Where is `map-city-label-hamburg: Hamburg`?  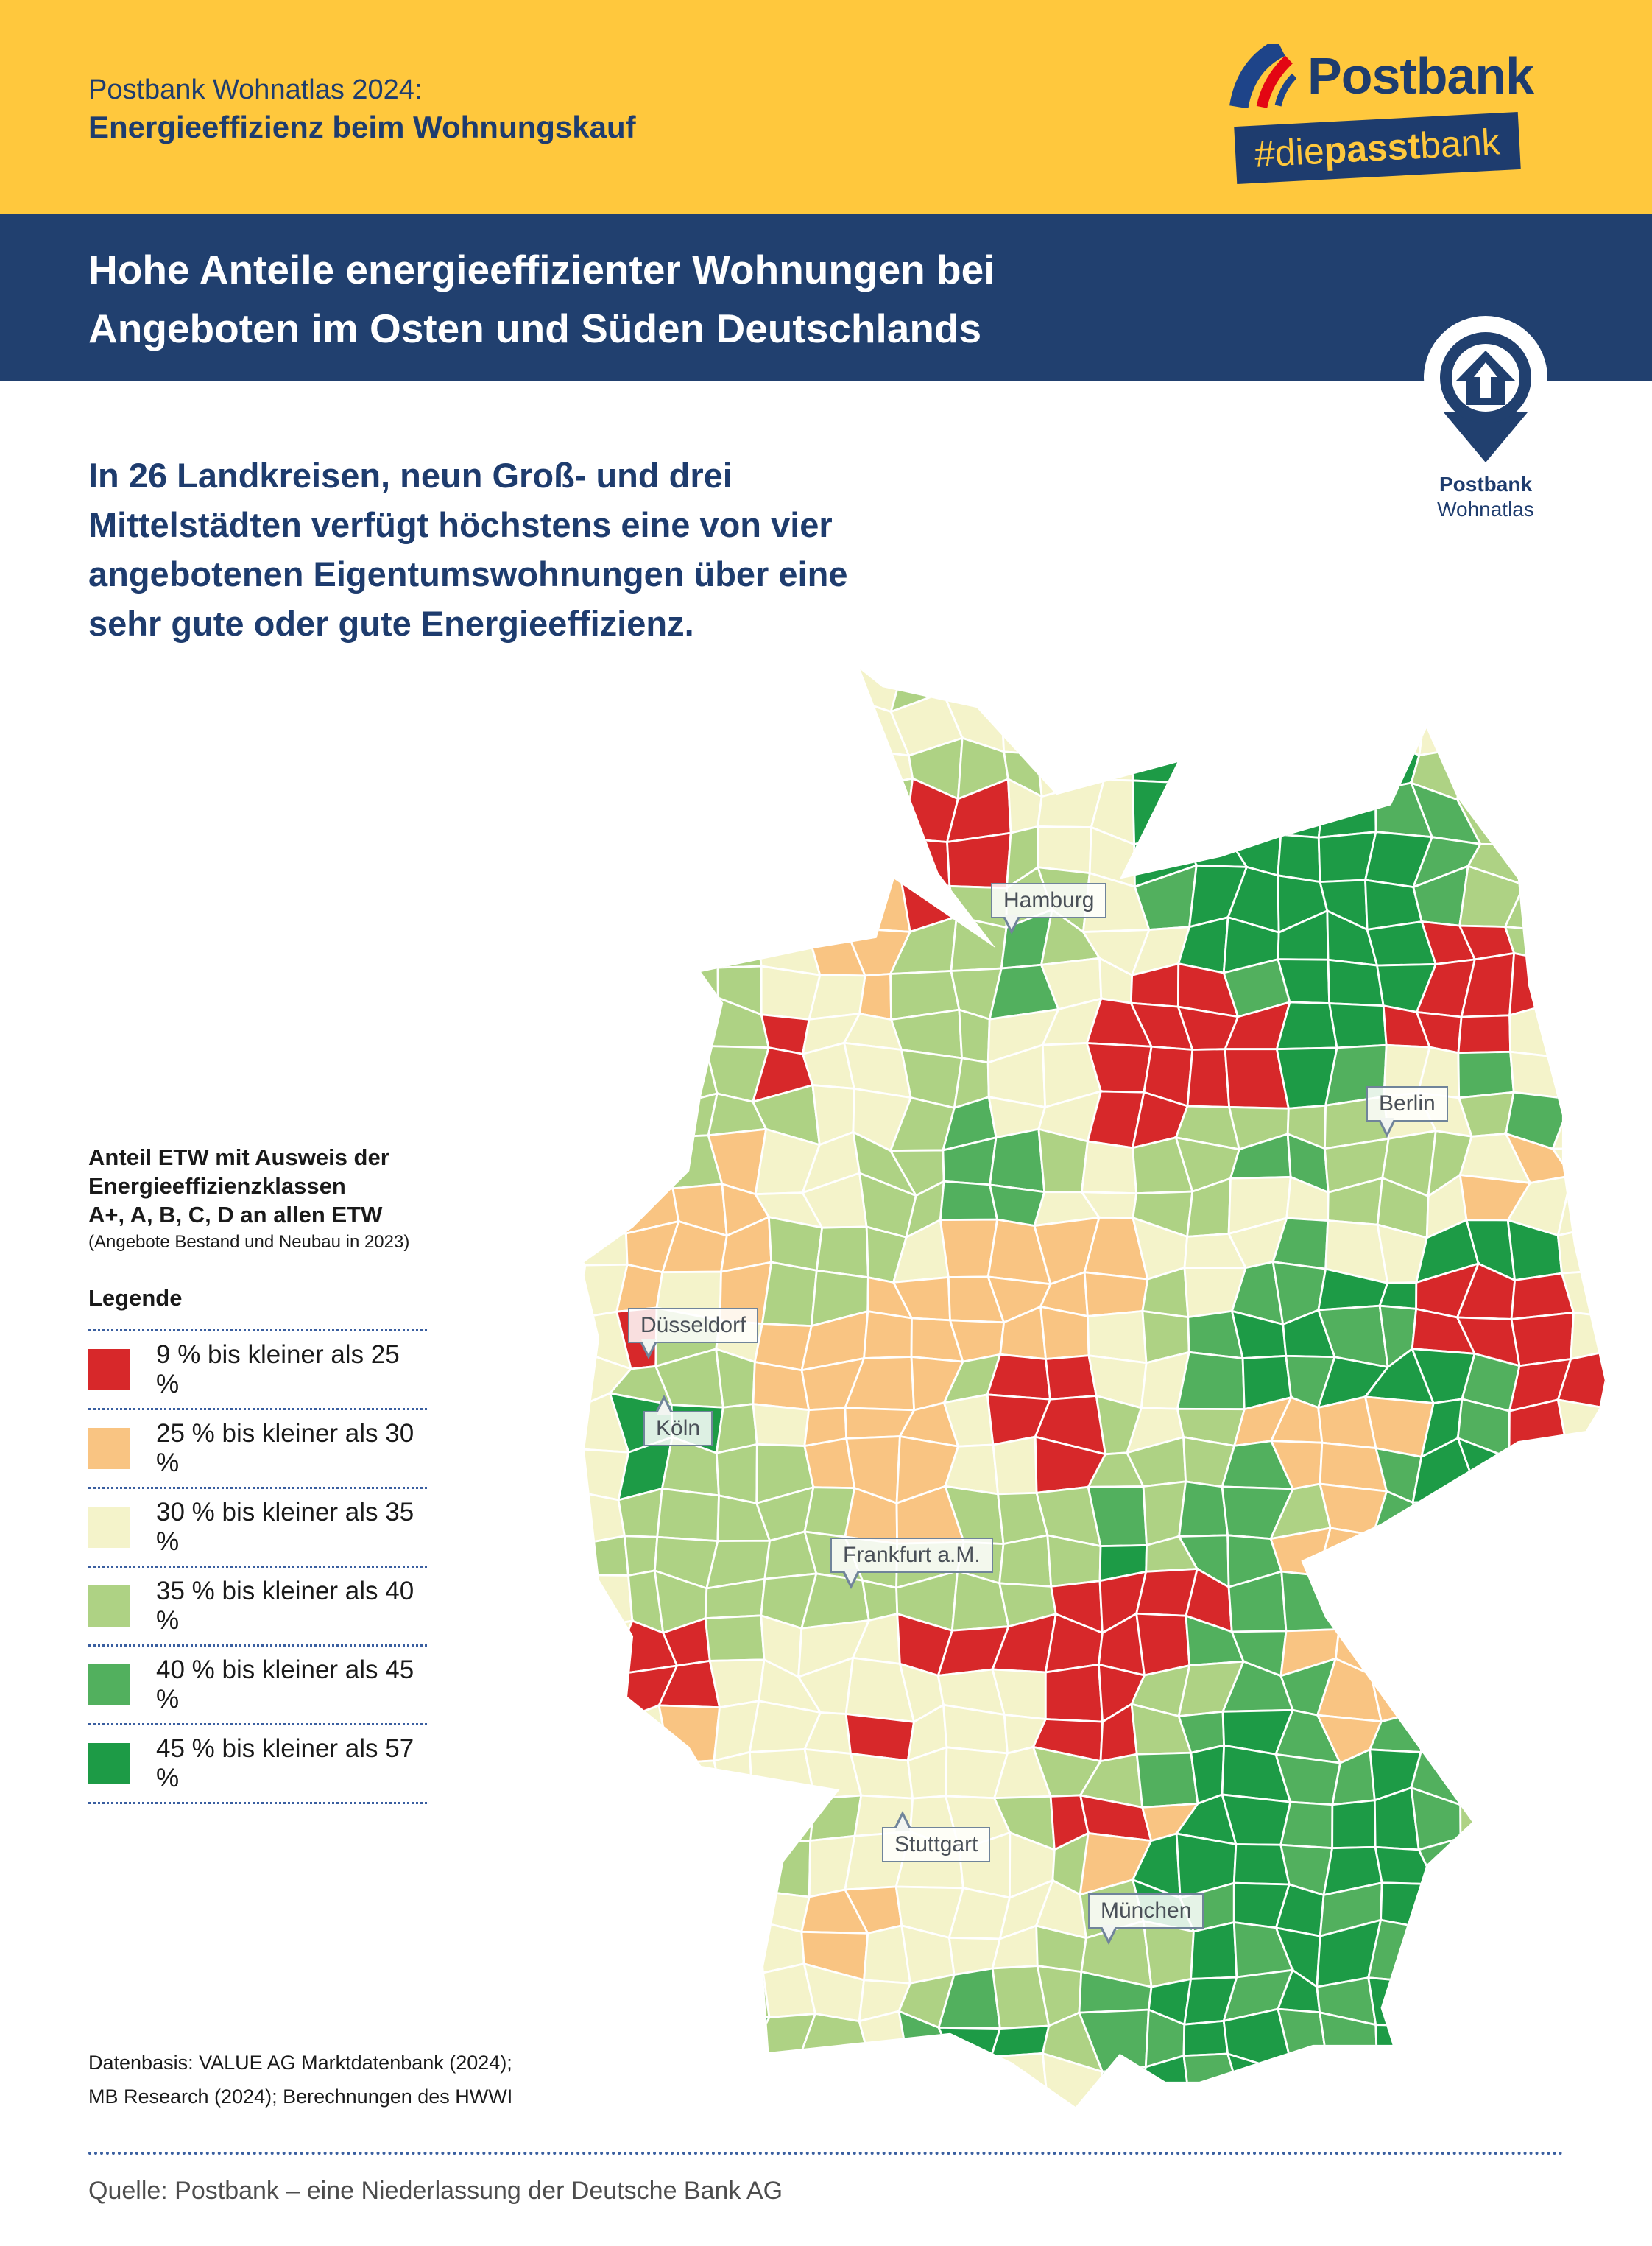
map-city-label-hamburg: Hamburg is located at coordinates (1049, 908).